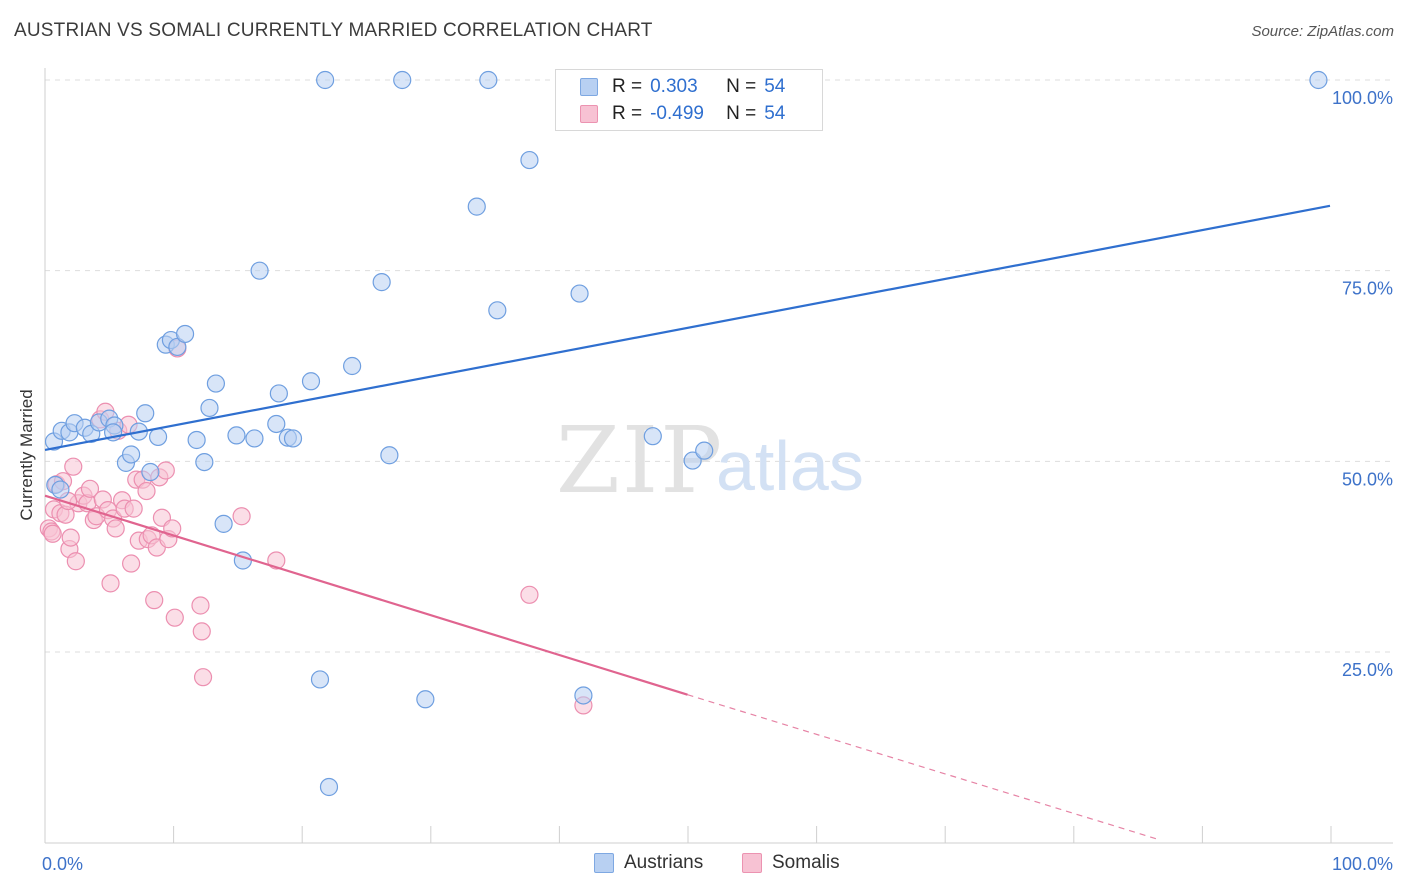  I want to click on legend-item-austrians: Austrians, so click(648, 863).